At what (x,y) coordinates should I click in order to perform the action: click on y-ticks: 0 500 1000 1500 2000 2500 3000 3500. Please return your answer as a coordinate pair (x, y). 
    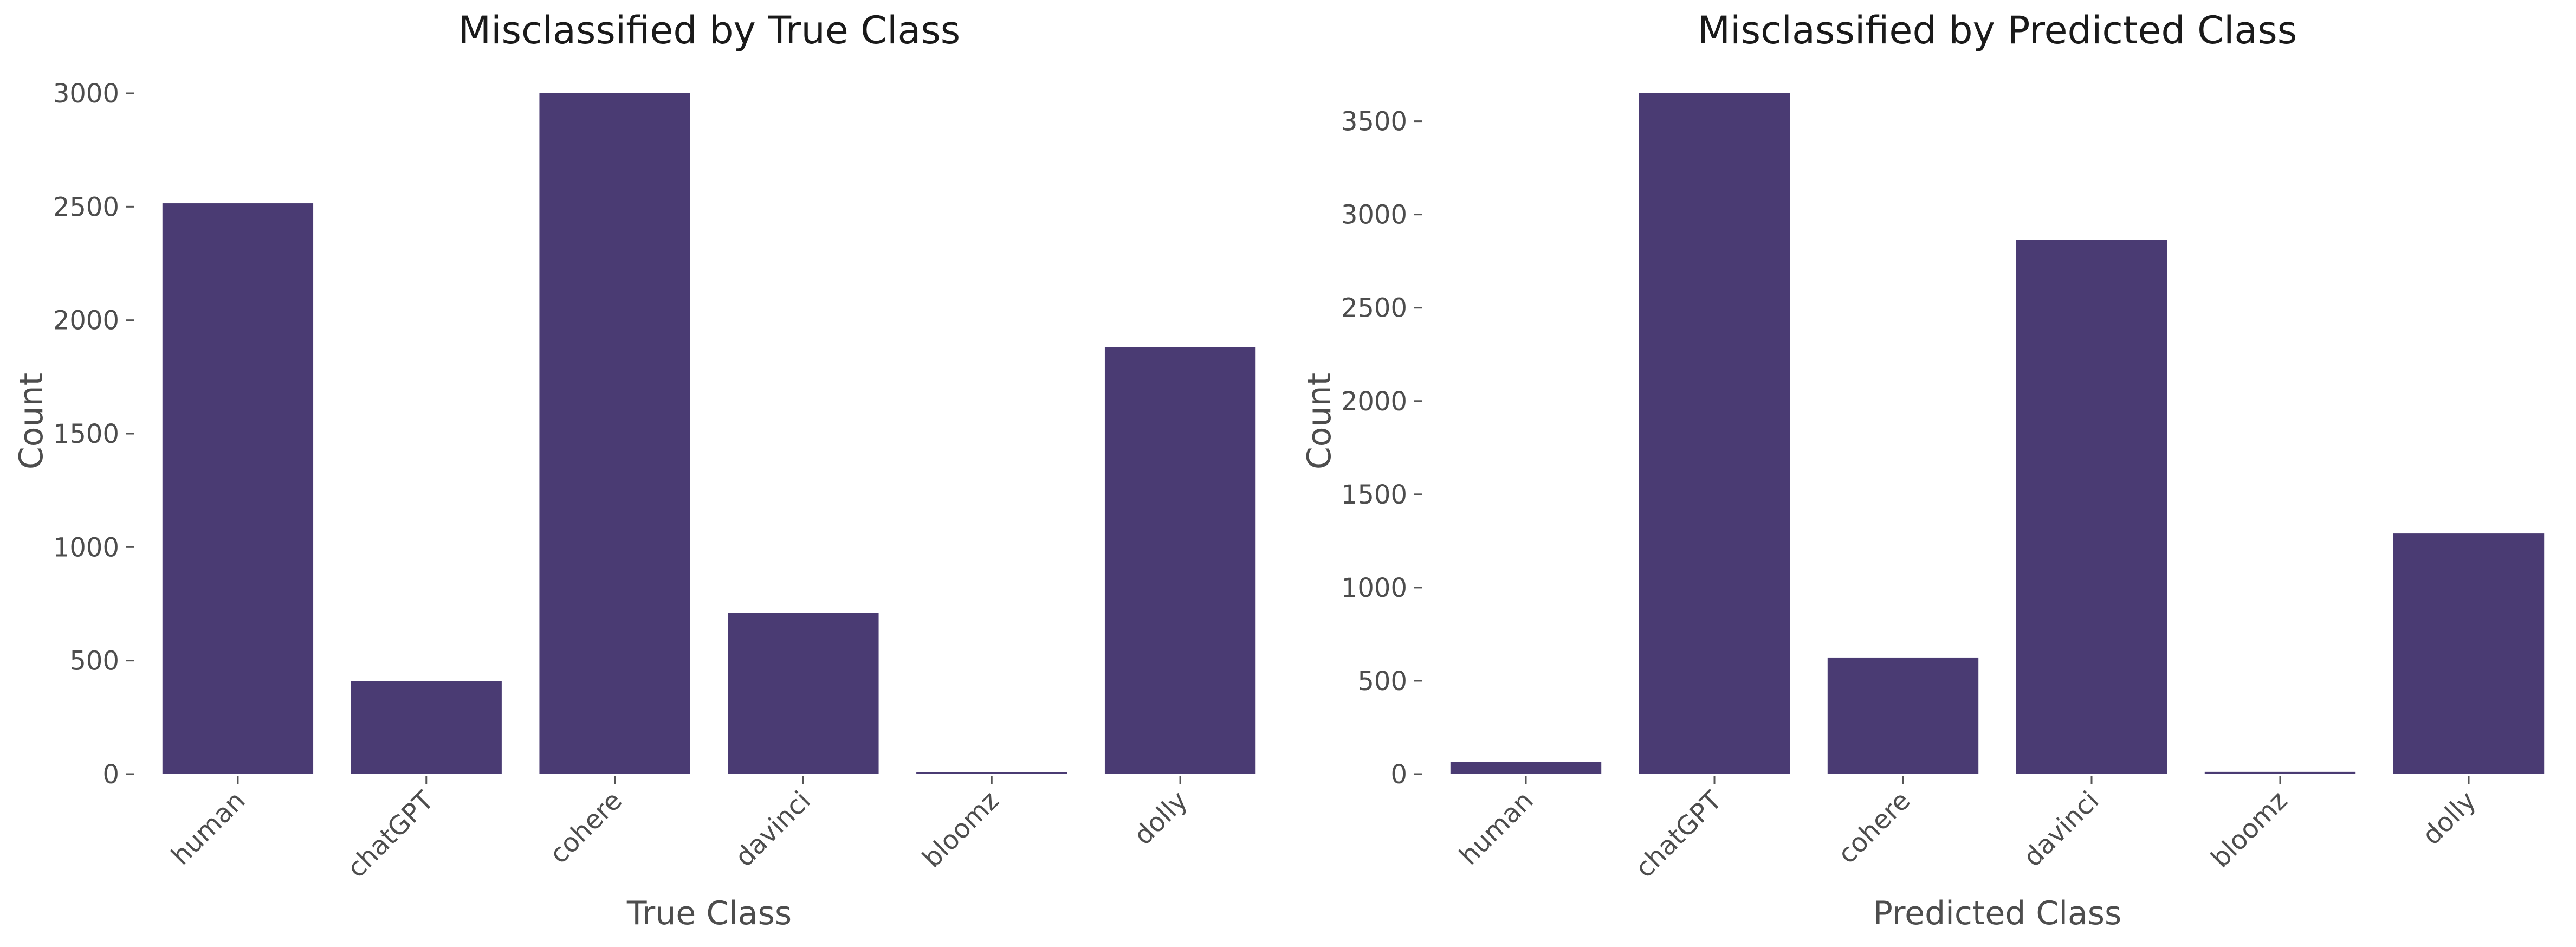
    Looking at the image, I should click on (1381, 448).